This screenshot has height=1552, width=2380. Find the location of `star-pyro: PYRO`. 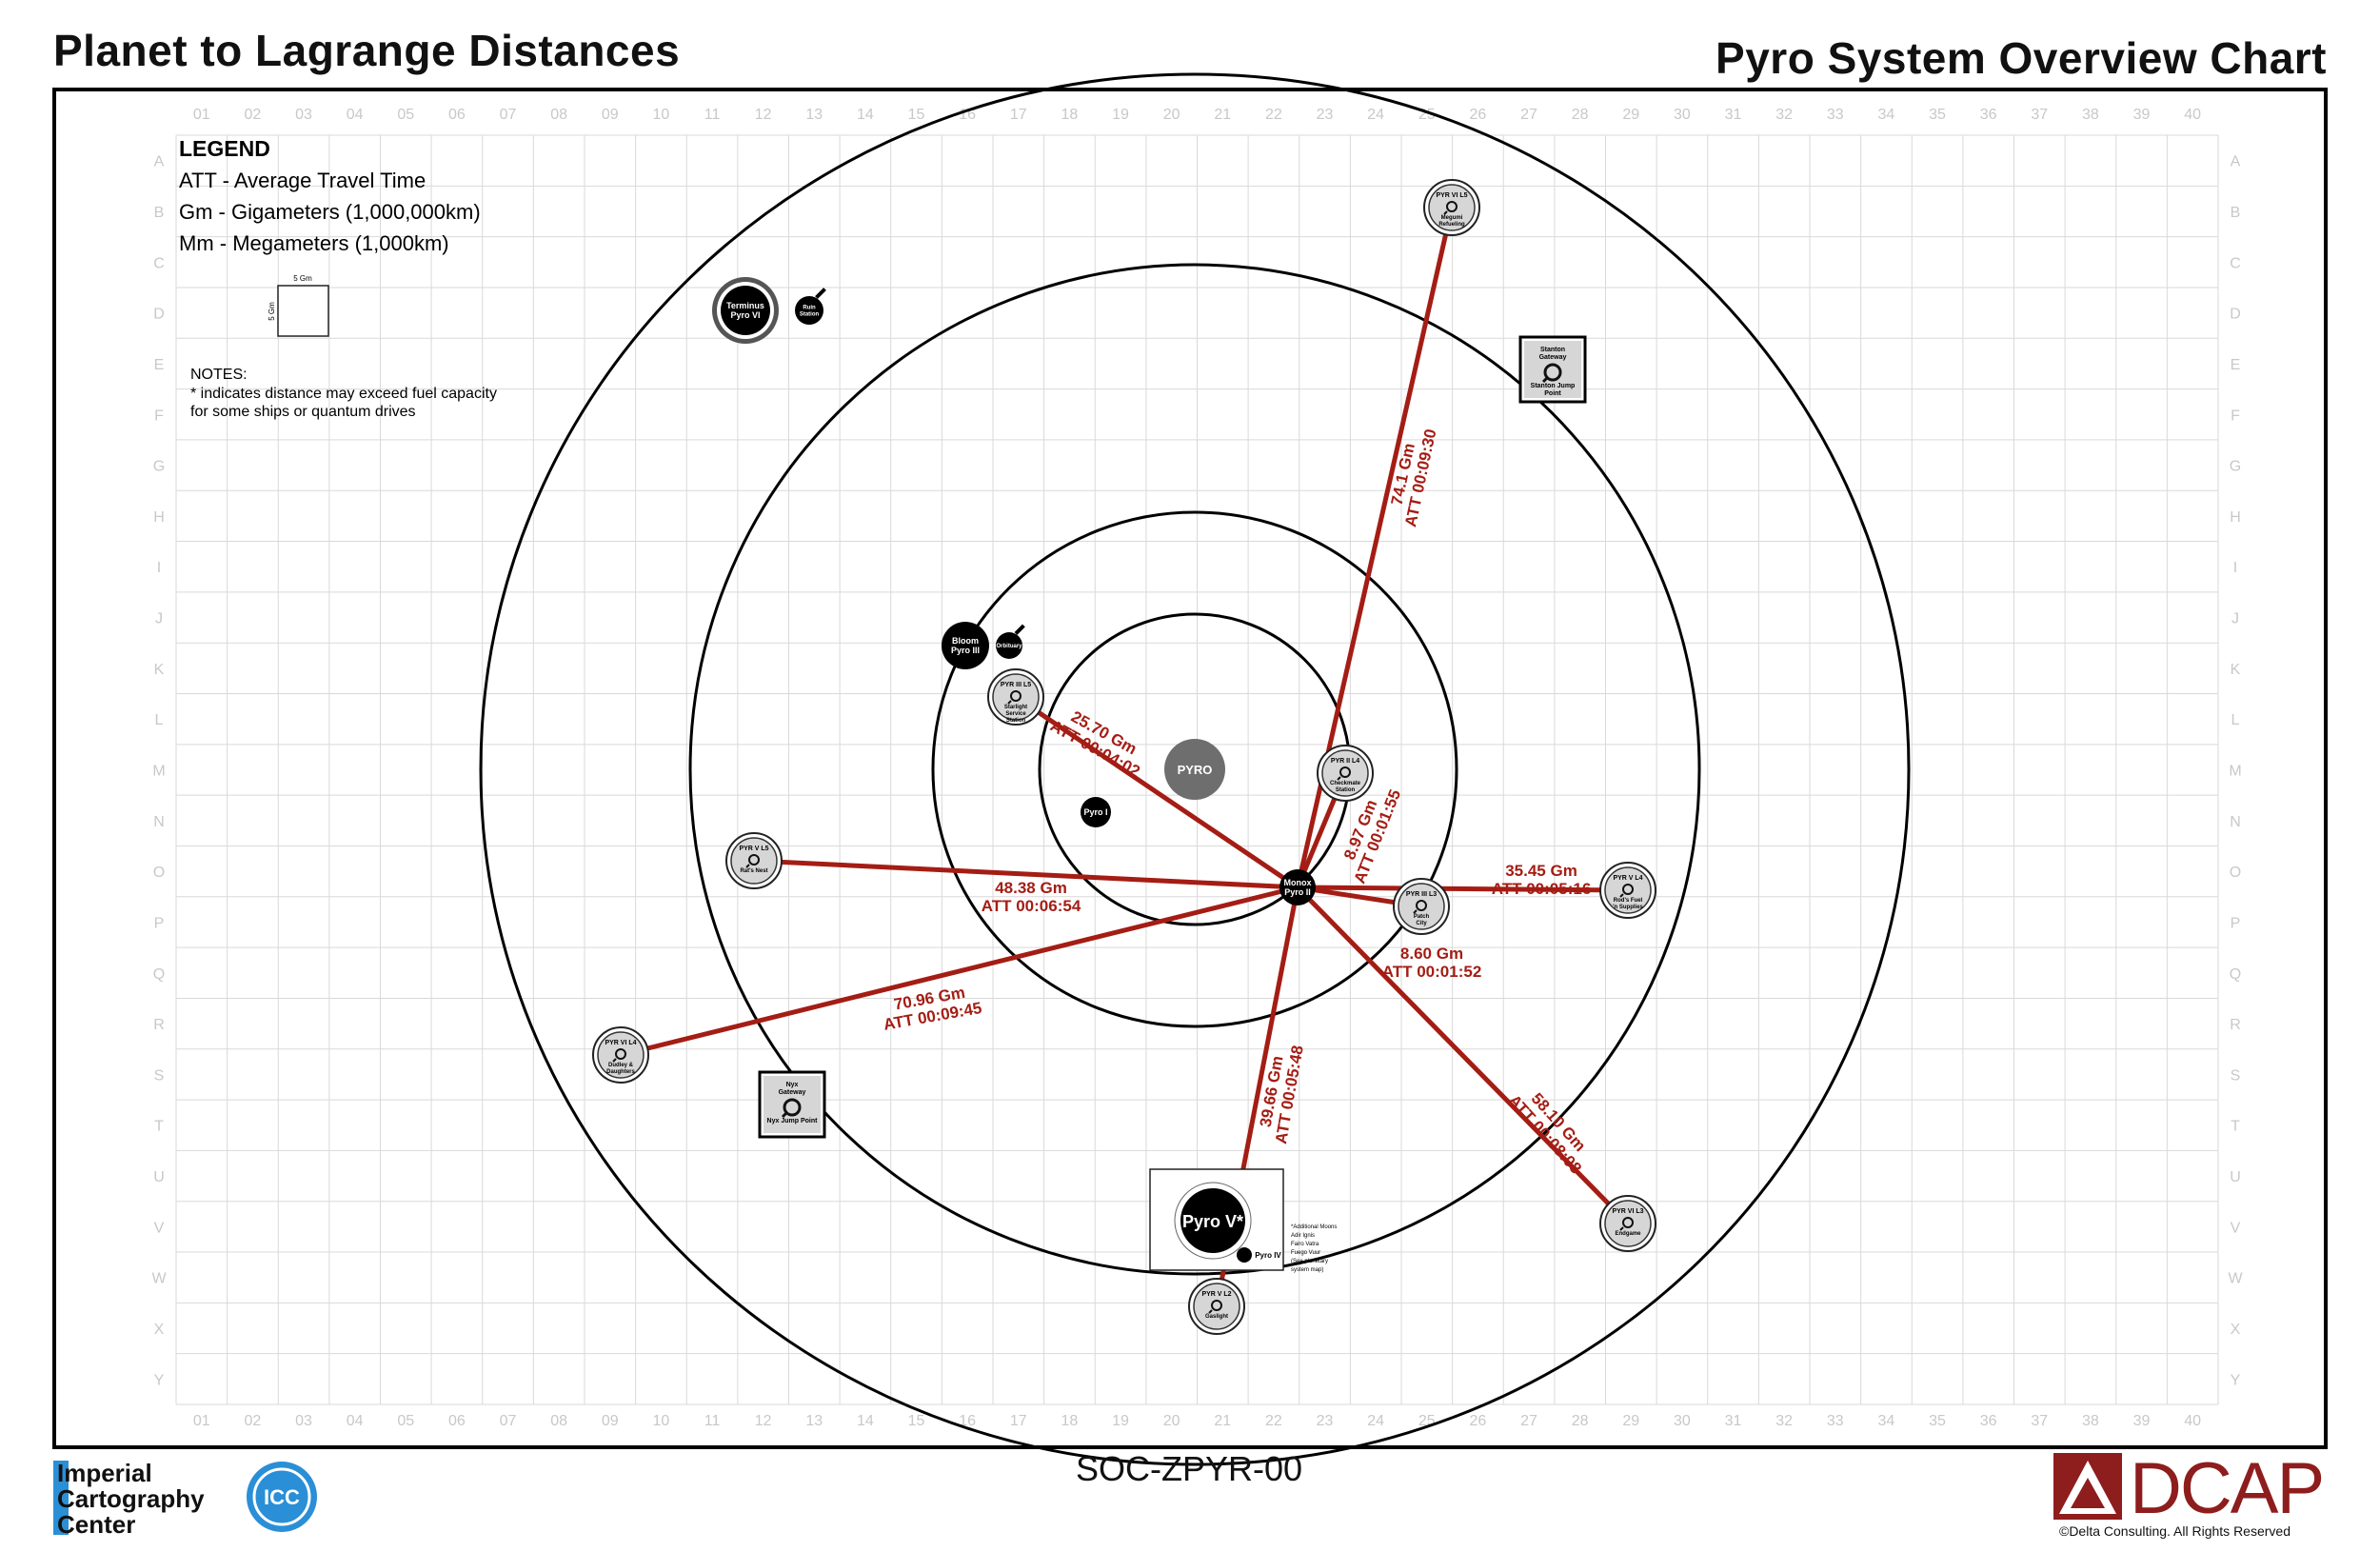

star-pyro: PYRO is located at coordinates (1194, 769).